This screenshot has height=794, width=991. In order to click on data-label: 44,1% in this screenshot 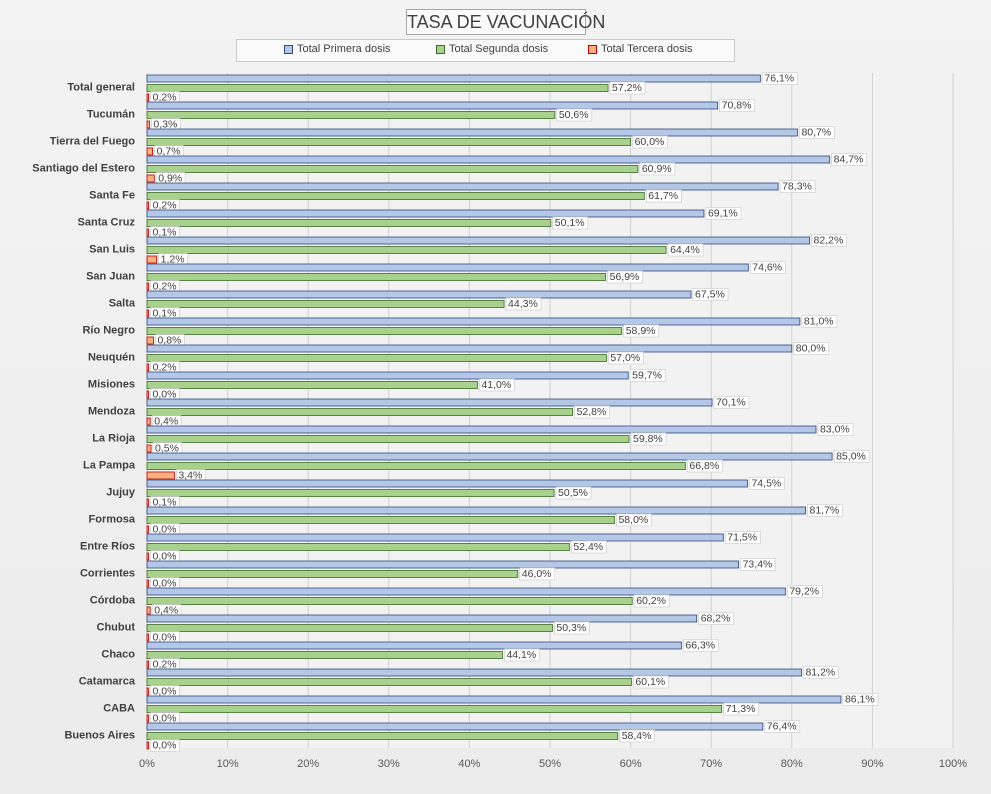, I will do `click(521, 655)`.